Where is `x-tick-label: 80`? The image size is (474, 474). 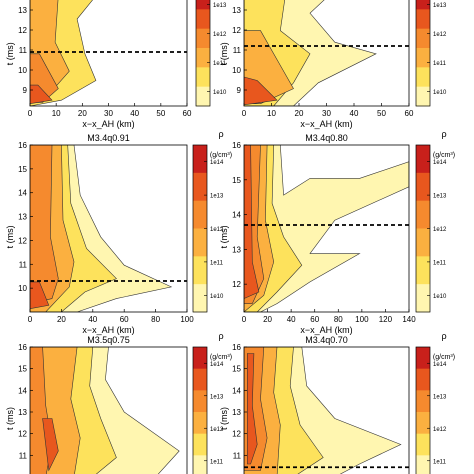 x-tick-label: 80 is located at coordinates (338, 319).